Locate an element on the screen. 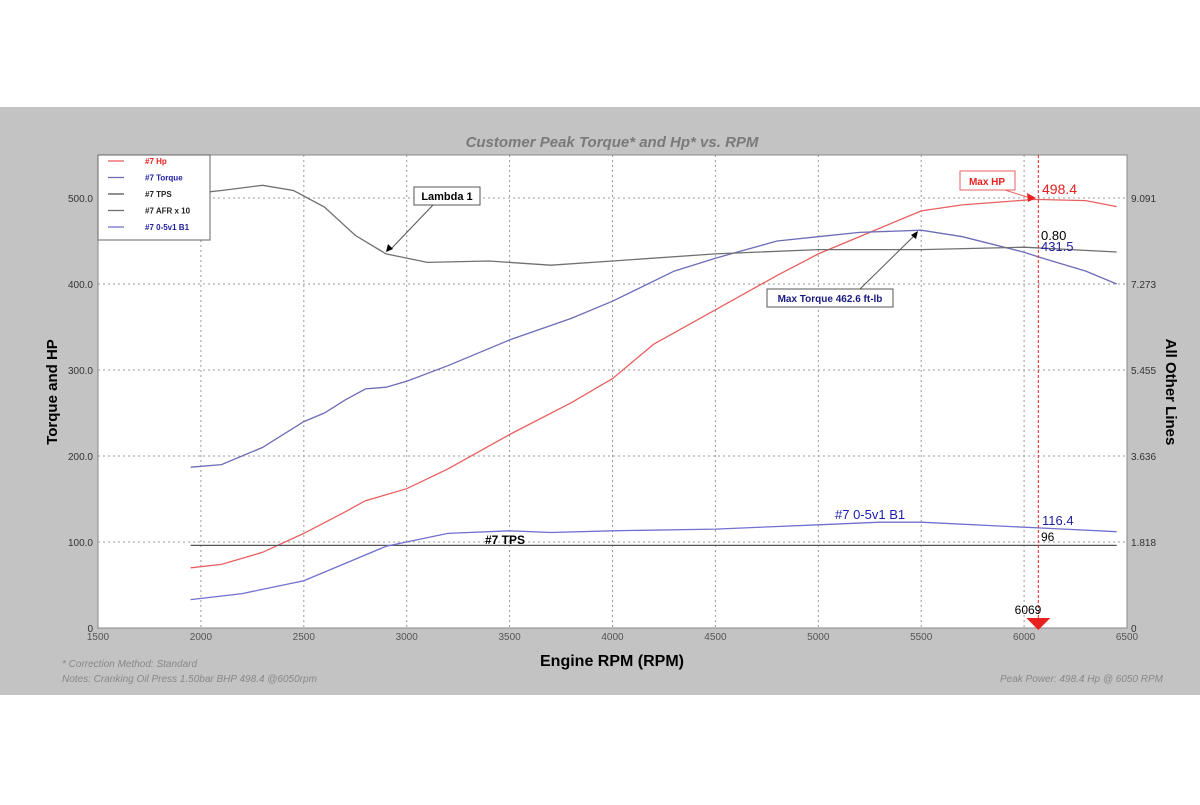 The height and width of the screenshot is (805, 1200). y-tick-label: 200.0 is located at coordinates (80, 457).